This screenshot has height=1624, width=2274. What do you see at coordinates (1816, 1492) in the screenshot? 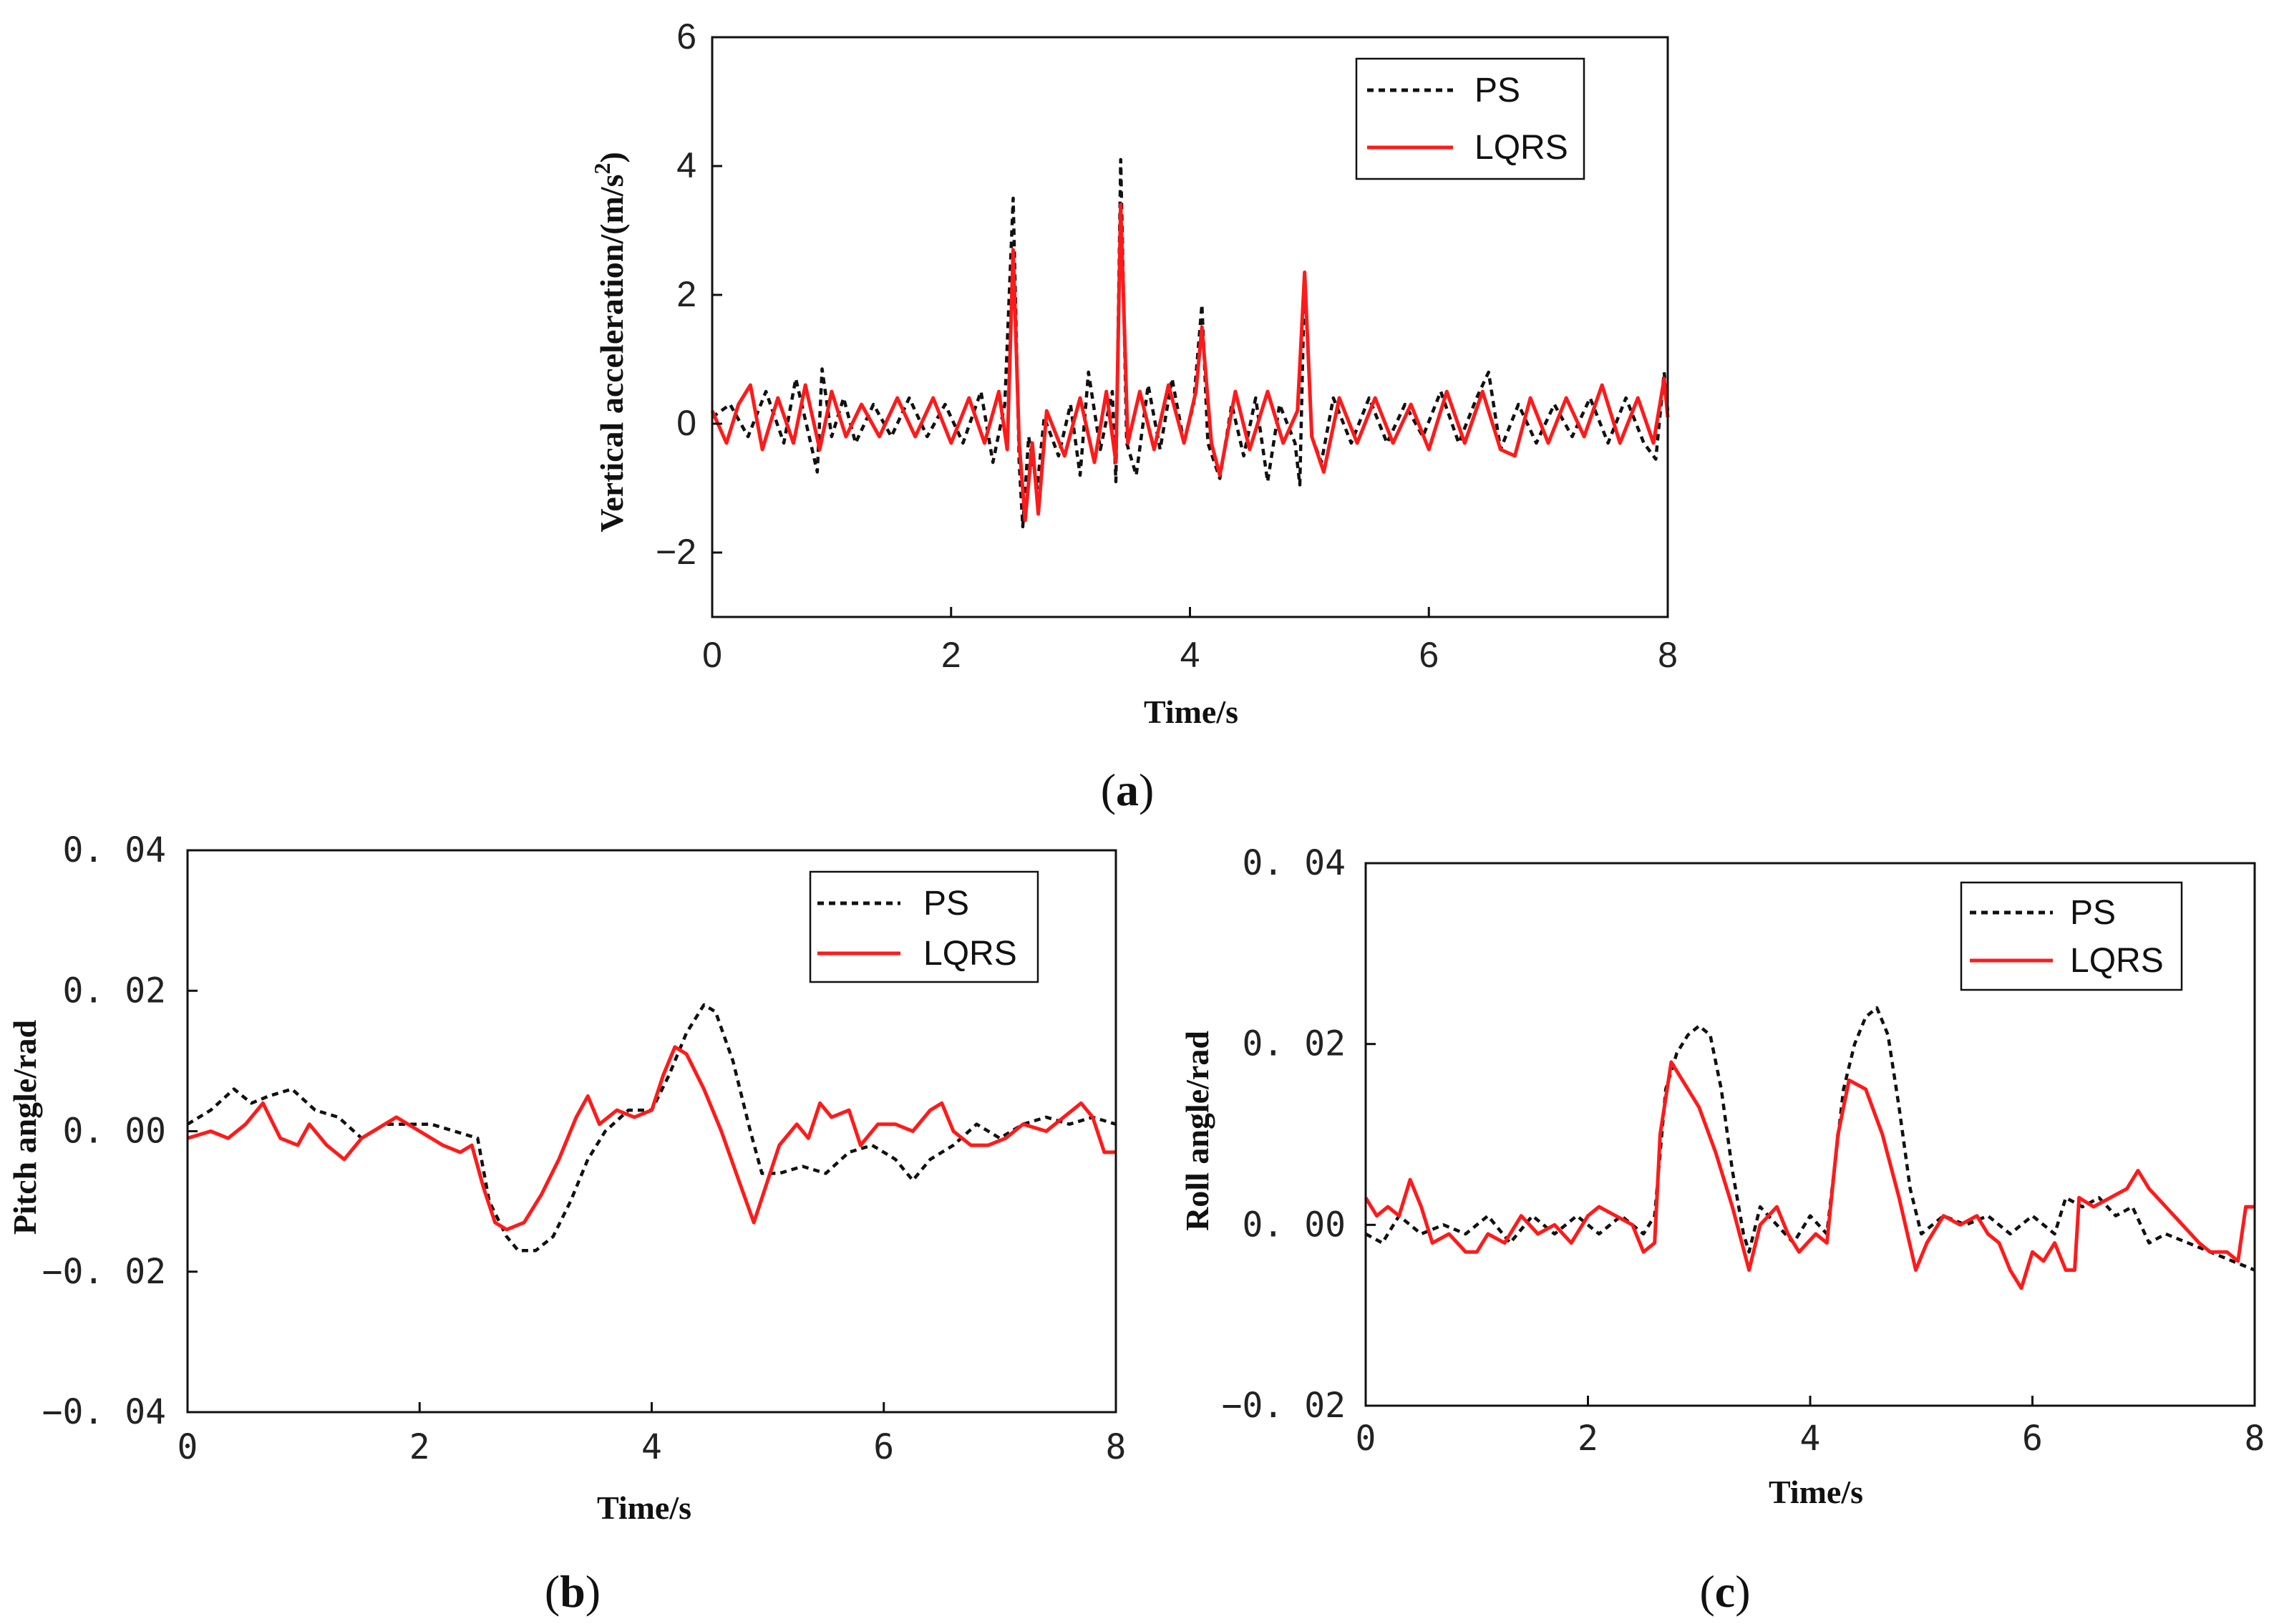
I see `chart-c-xlabel: Time/s` at bounding box center [1816, 1492].